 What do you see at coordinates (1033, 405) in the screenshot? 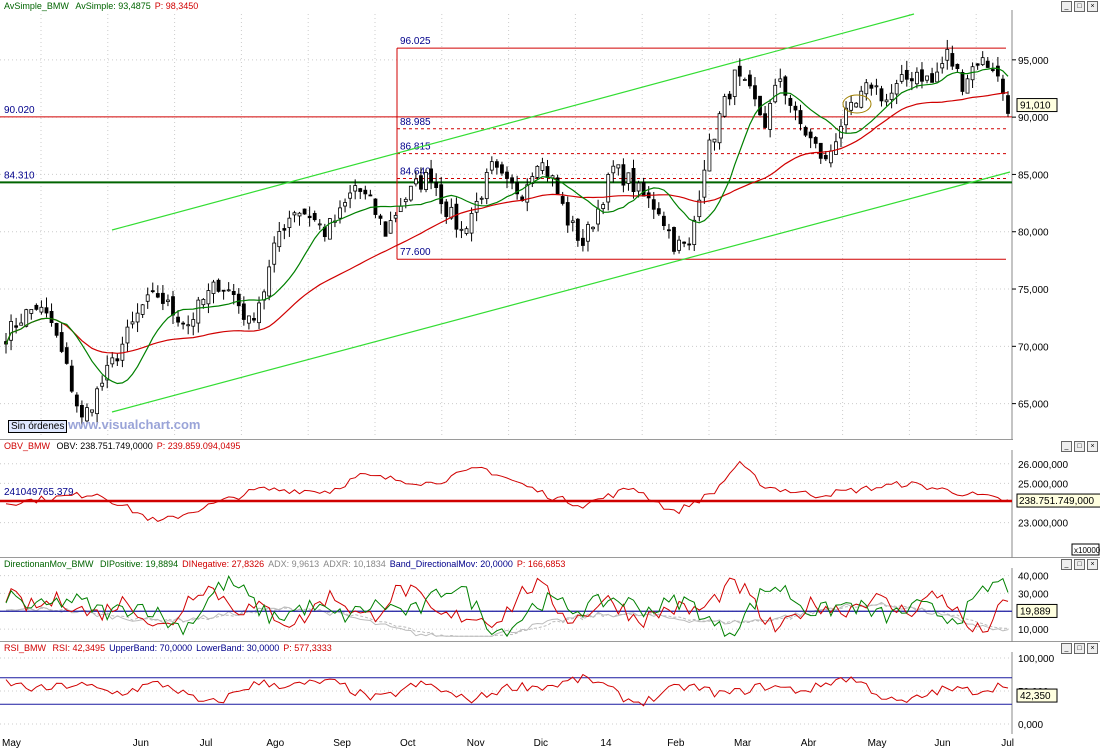
I see `price-y-tick-label: 65,000` at bounding box center [1033, 405].